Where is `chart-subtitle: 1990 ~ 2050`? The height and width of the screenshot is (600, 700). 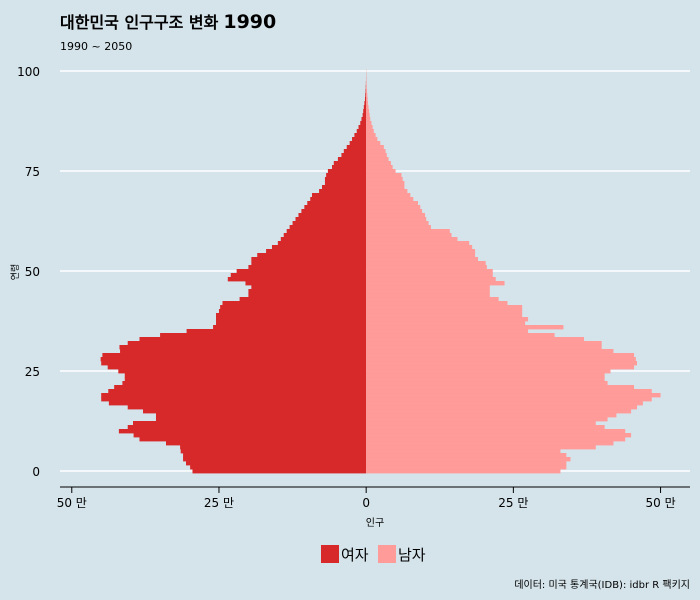 chart-subtitle: 1990 ~ 2050 is located at coordinates (96, 46).